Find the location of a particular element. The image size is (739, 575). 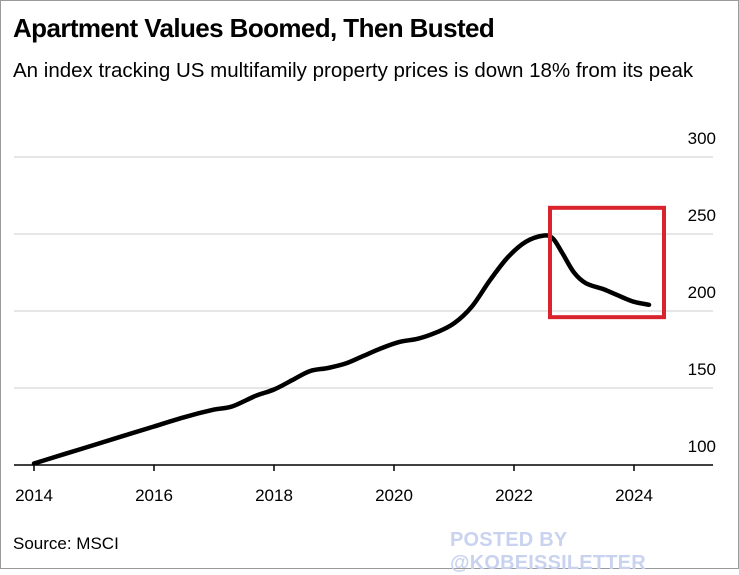

x-tick-label-2020: 2020 is located at coordinates (394, 495).